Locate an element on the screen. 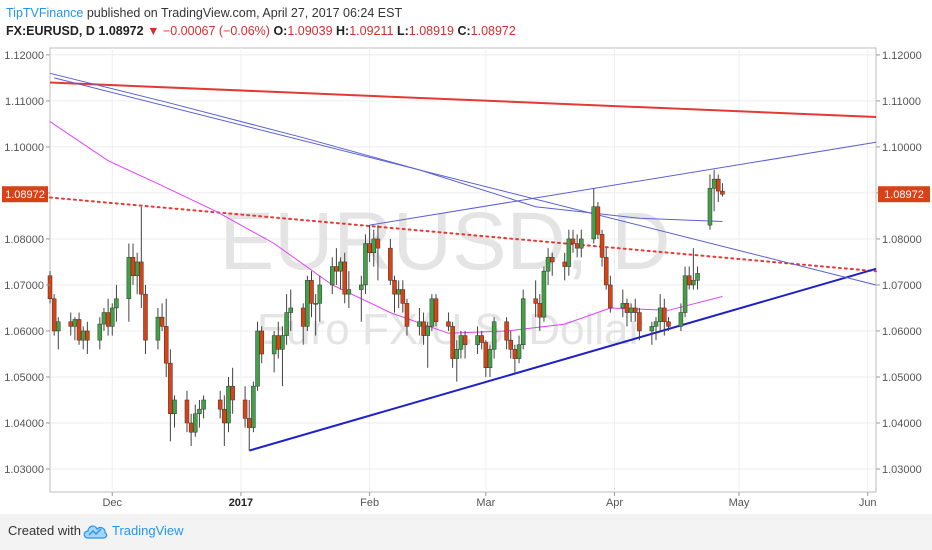 This screenshot has height=550, width=932. open-value: 1.09039 is located at coordinates (310, 31).